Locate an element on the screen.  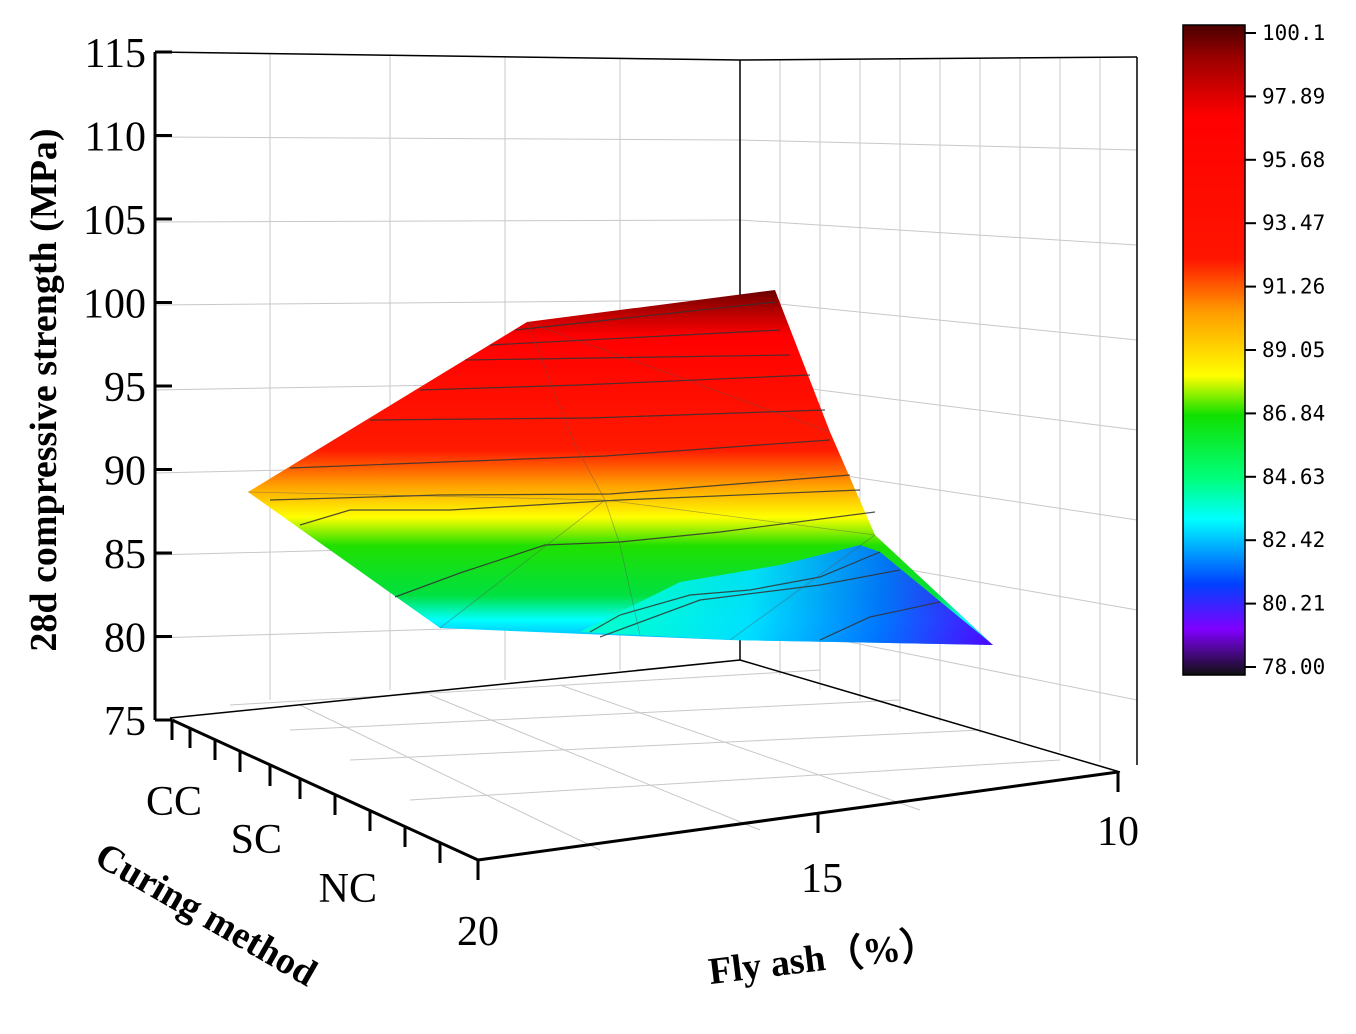
colorbar-tick-label: 86.84 is located at coordinates (1293, 413).